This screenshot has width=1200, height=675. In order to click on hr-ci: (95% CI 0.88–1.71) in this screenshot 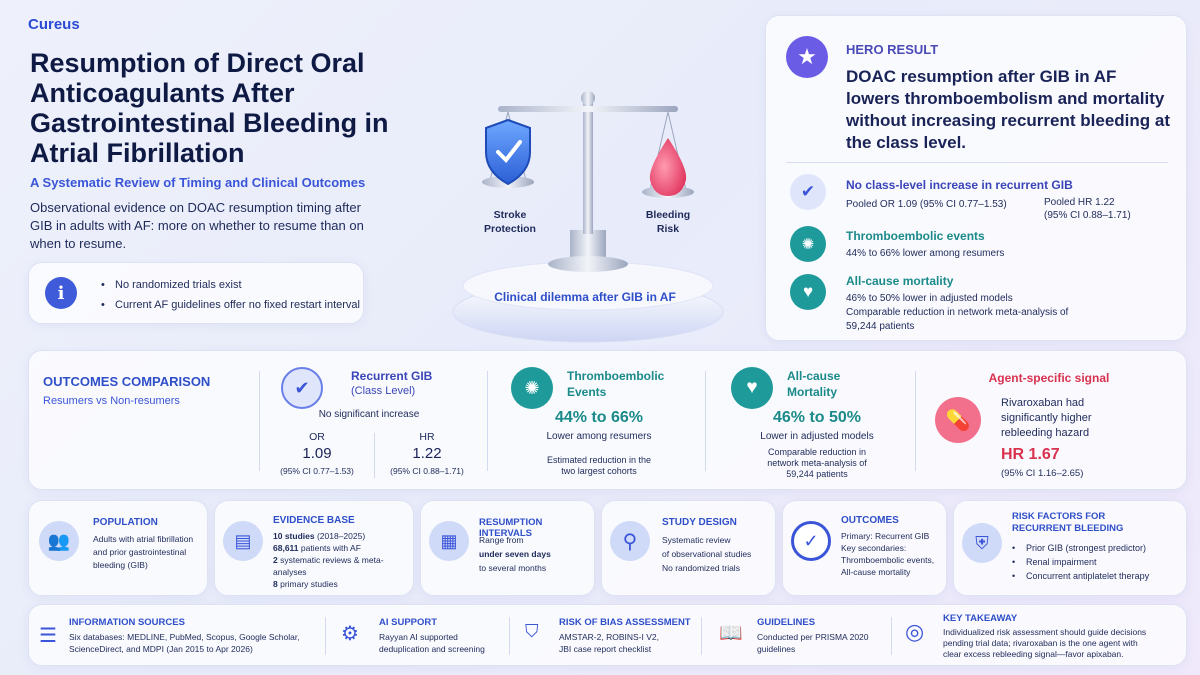, I will do `click(427, 471)`.